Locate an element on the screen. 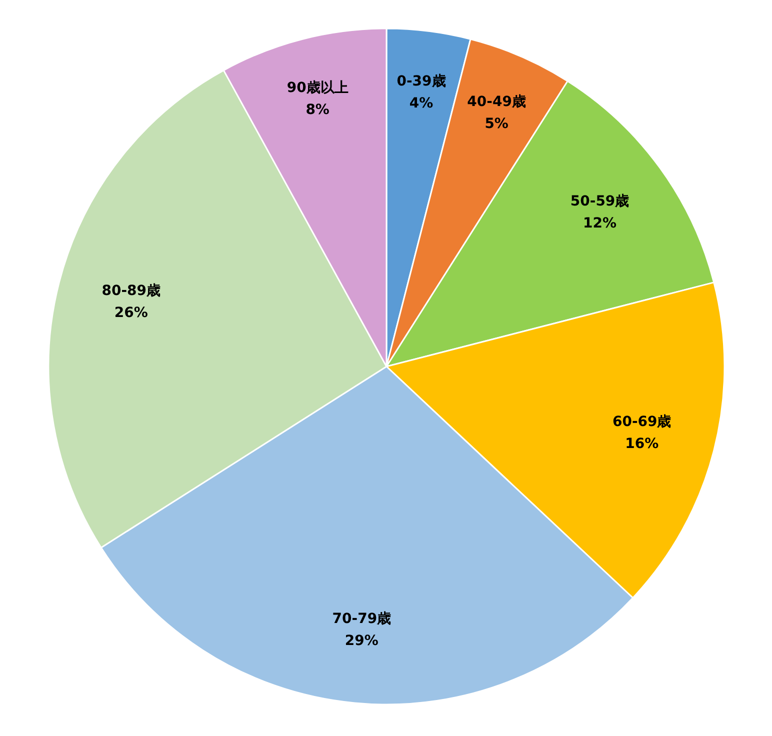 The width and height of the screenshot is (772, 736). slice-label: 80-89歳 is located at coordinates (131, 290).